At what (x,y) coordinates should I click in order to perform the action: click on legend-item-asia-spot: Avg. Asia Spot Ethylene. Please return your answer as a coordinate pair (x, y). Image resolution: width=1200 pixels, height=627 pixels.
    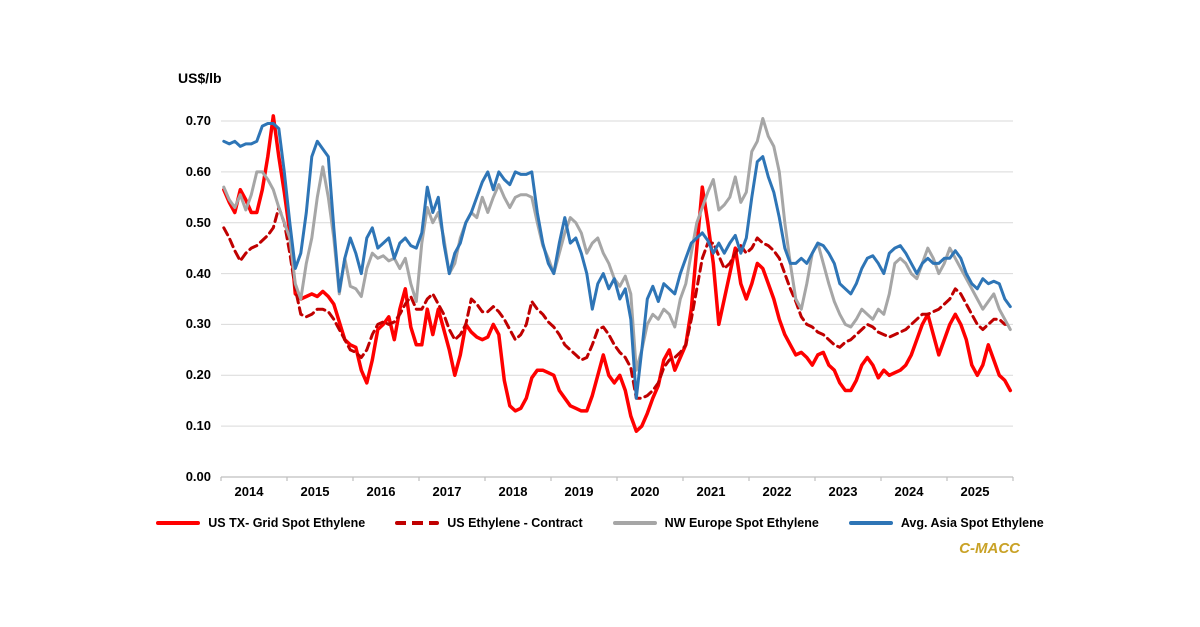
    Looking at the image, I should click on (946, 523).